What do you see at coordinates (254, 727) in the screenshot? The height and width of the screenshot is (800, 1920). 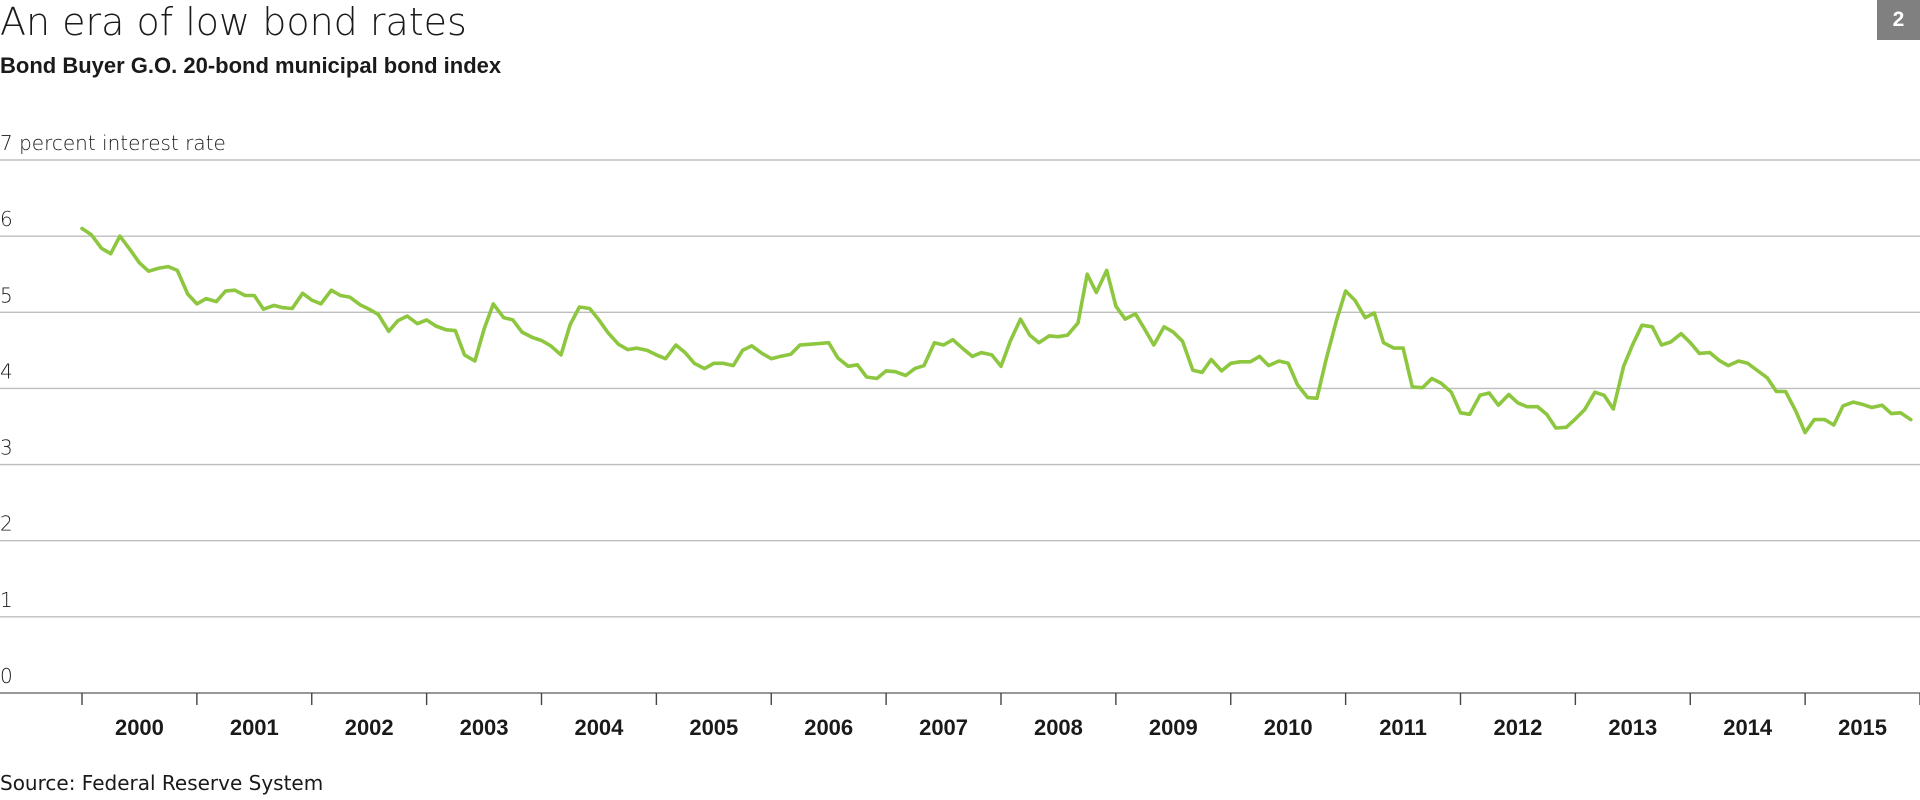 I see `x-tick-label: 2001` at bounding box center [254, 727].